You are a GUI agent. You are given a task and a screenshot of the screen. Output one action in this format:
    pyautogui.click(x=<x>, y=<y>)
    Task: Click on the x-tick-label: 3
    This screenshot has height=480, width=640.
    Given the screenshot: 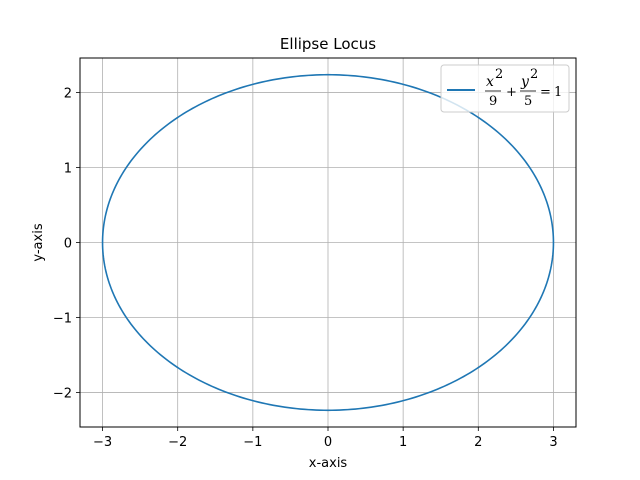 What is the action you would take?
    pyautogui.click(x=553, y=442)
    